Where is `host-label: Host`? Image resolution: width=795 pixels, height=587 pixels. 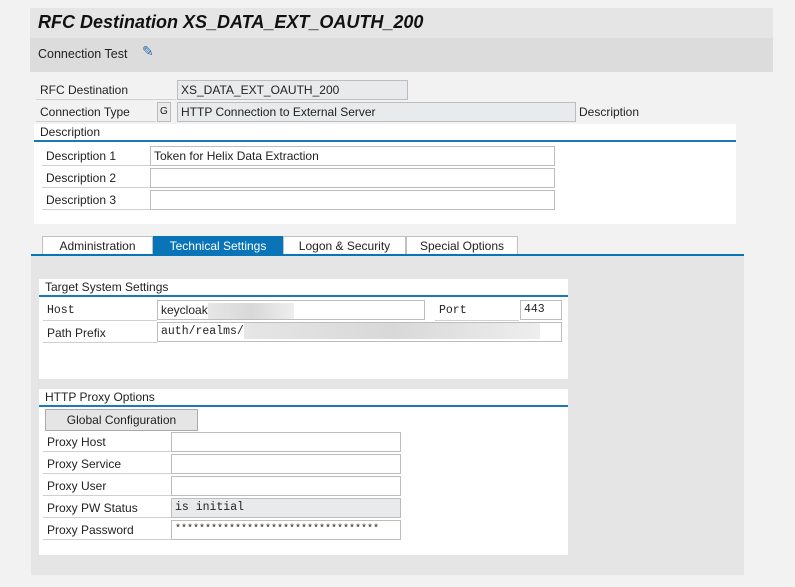 host-label: Host is located at coordinates (100, 311).